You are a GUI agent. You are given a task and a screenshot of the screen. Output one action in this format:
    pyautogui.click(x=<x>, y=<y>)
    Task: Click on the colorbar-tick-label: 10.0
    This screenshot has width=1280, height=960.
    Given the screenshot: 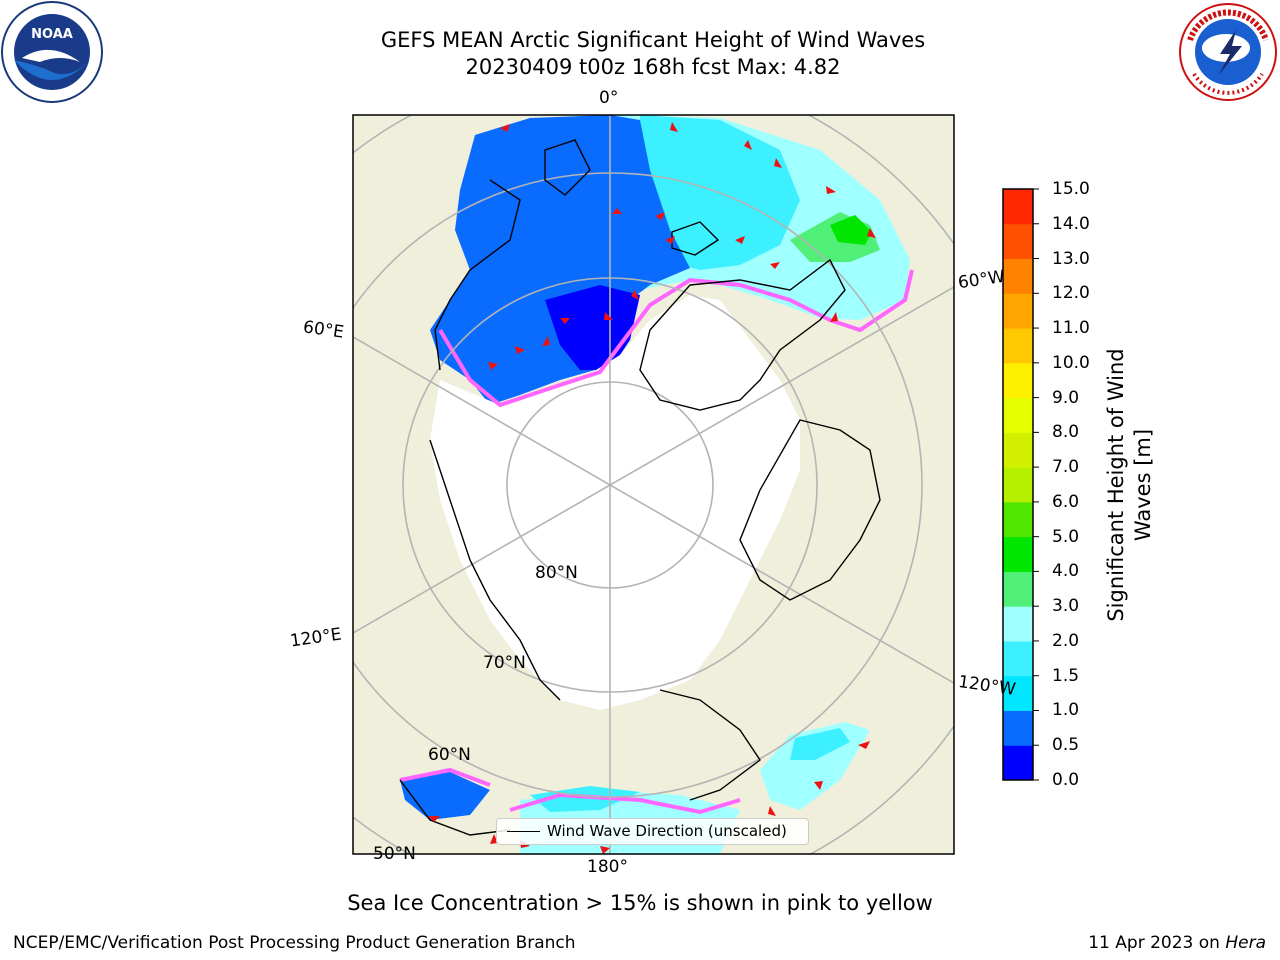 What is the action you would take?
    pyautogui.click(x=1071, y=362)
    